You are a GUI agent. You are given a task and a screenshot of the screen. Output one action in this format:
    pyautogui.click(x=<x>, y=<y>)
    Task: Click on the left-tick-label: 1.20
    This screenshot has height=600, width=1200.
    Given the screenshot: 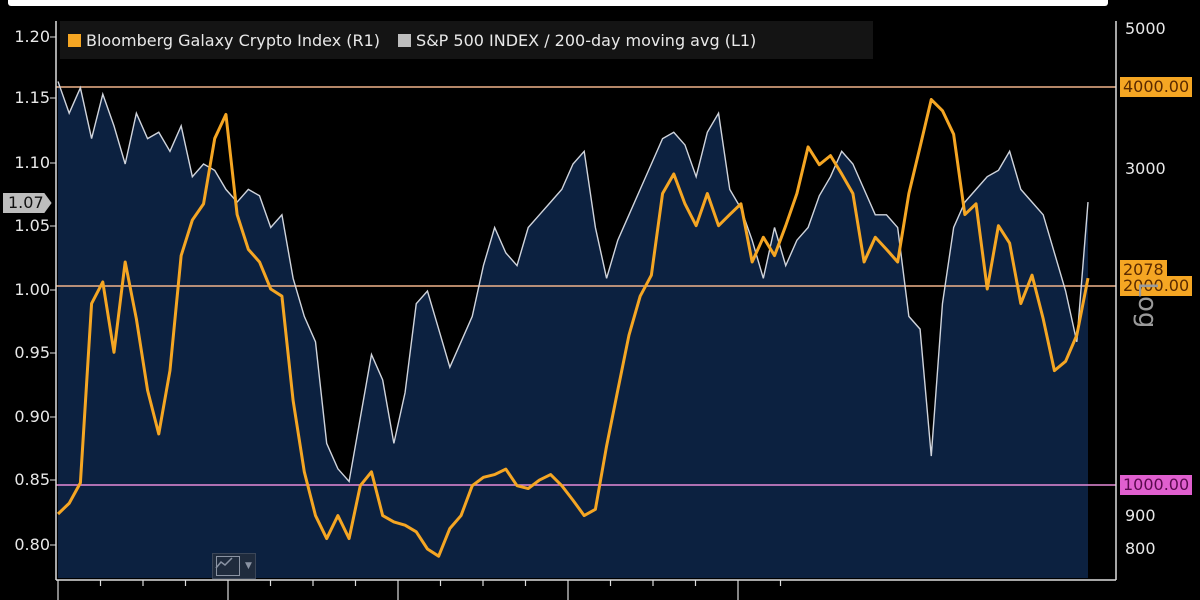 What is the action you would take?
    pyautogui.click(x=32, y=36)
    